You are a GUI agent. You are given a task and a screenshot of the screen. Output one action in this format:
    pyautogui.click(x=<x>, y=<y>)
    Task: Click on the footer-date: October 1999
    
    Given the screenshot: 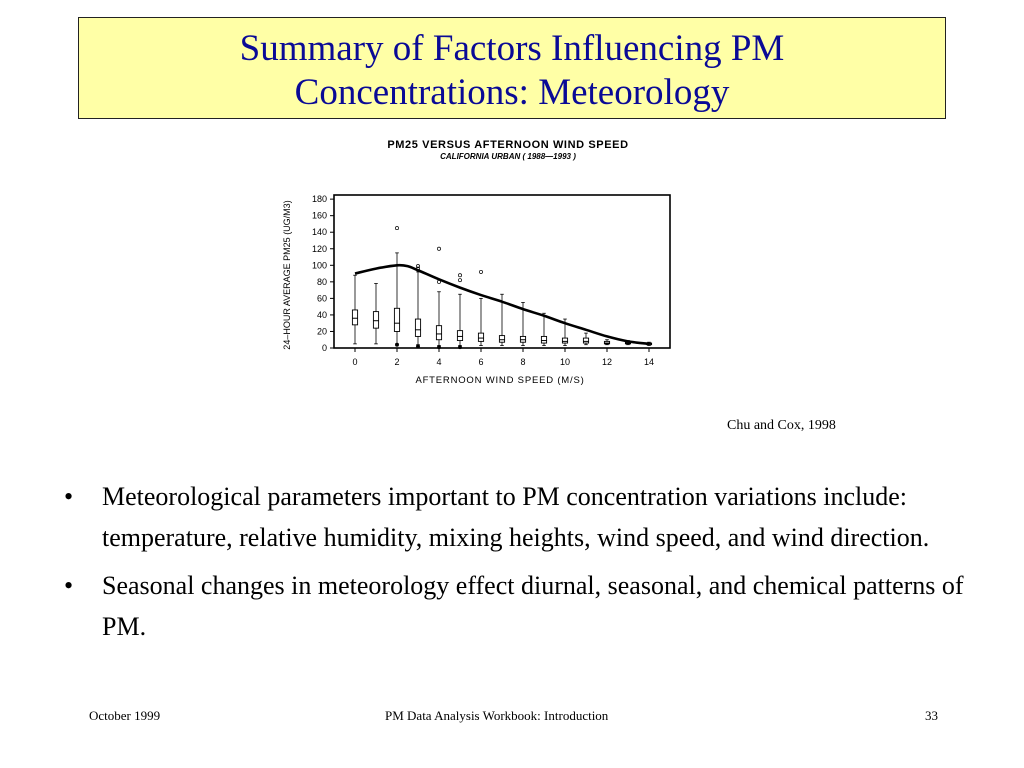 What is the action you would take?
    pyautogui.click(x=125, y=715)
    